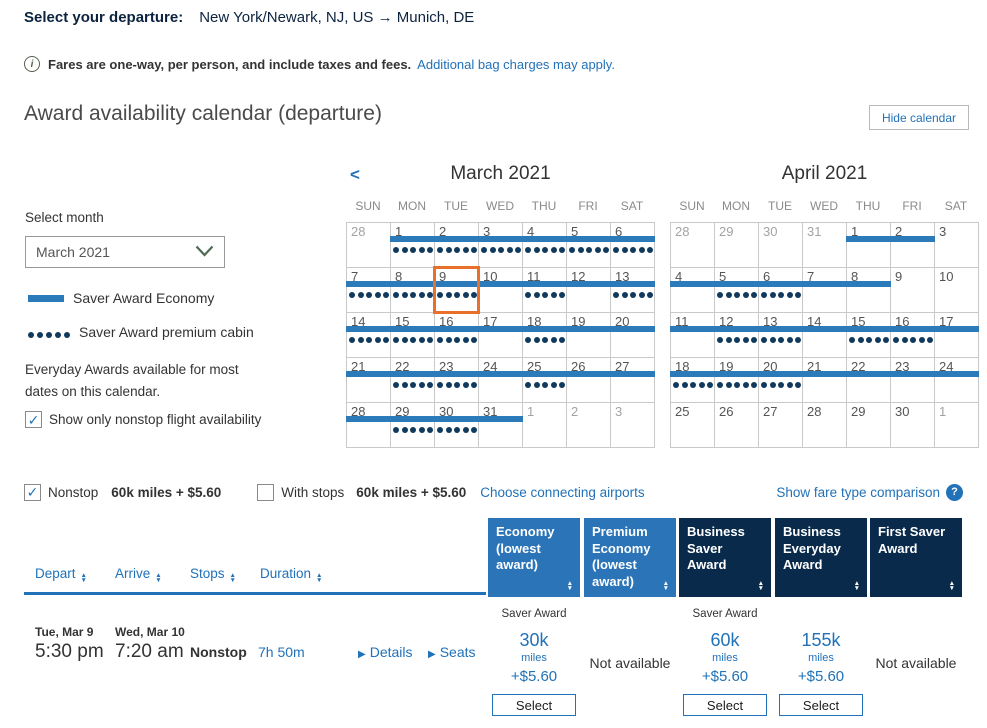 Image resolution: width=987 pixels, height=728 pixels. Describe the element at coordinates (358, 366) in the screenshot. I see `day-number: 21` at that location.